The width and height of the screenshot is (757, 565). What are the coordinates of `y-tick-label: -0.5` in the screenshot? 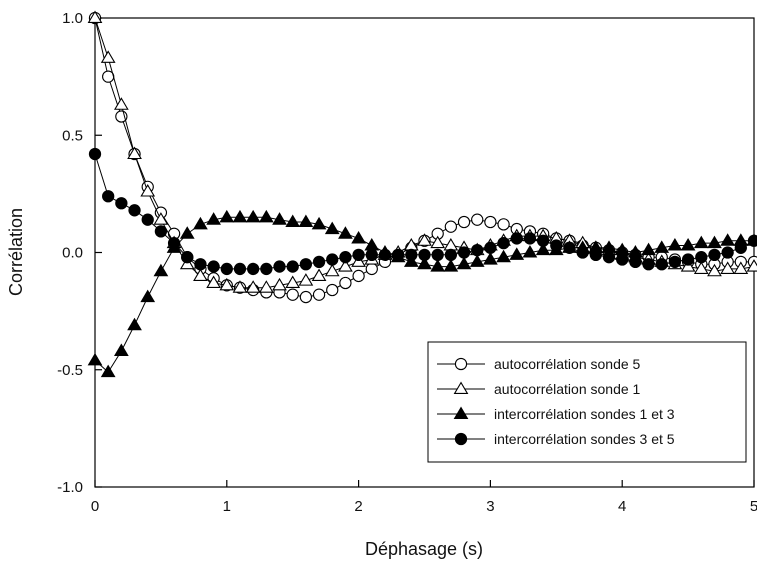 It's located at (70, 370).